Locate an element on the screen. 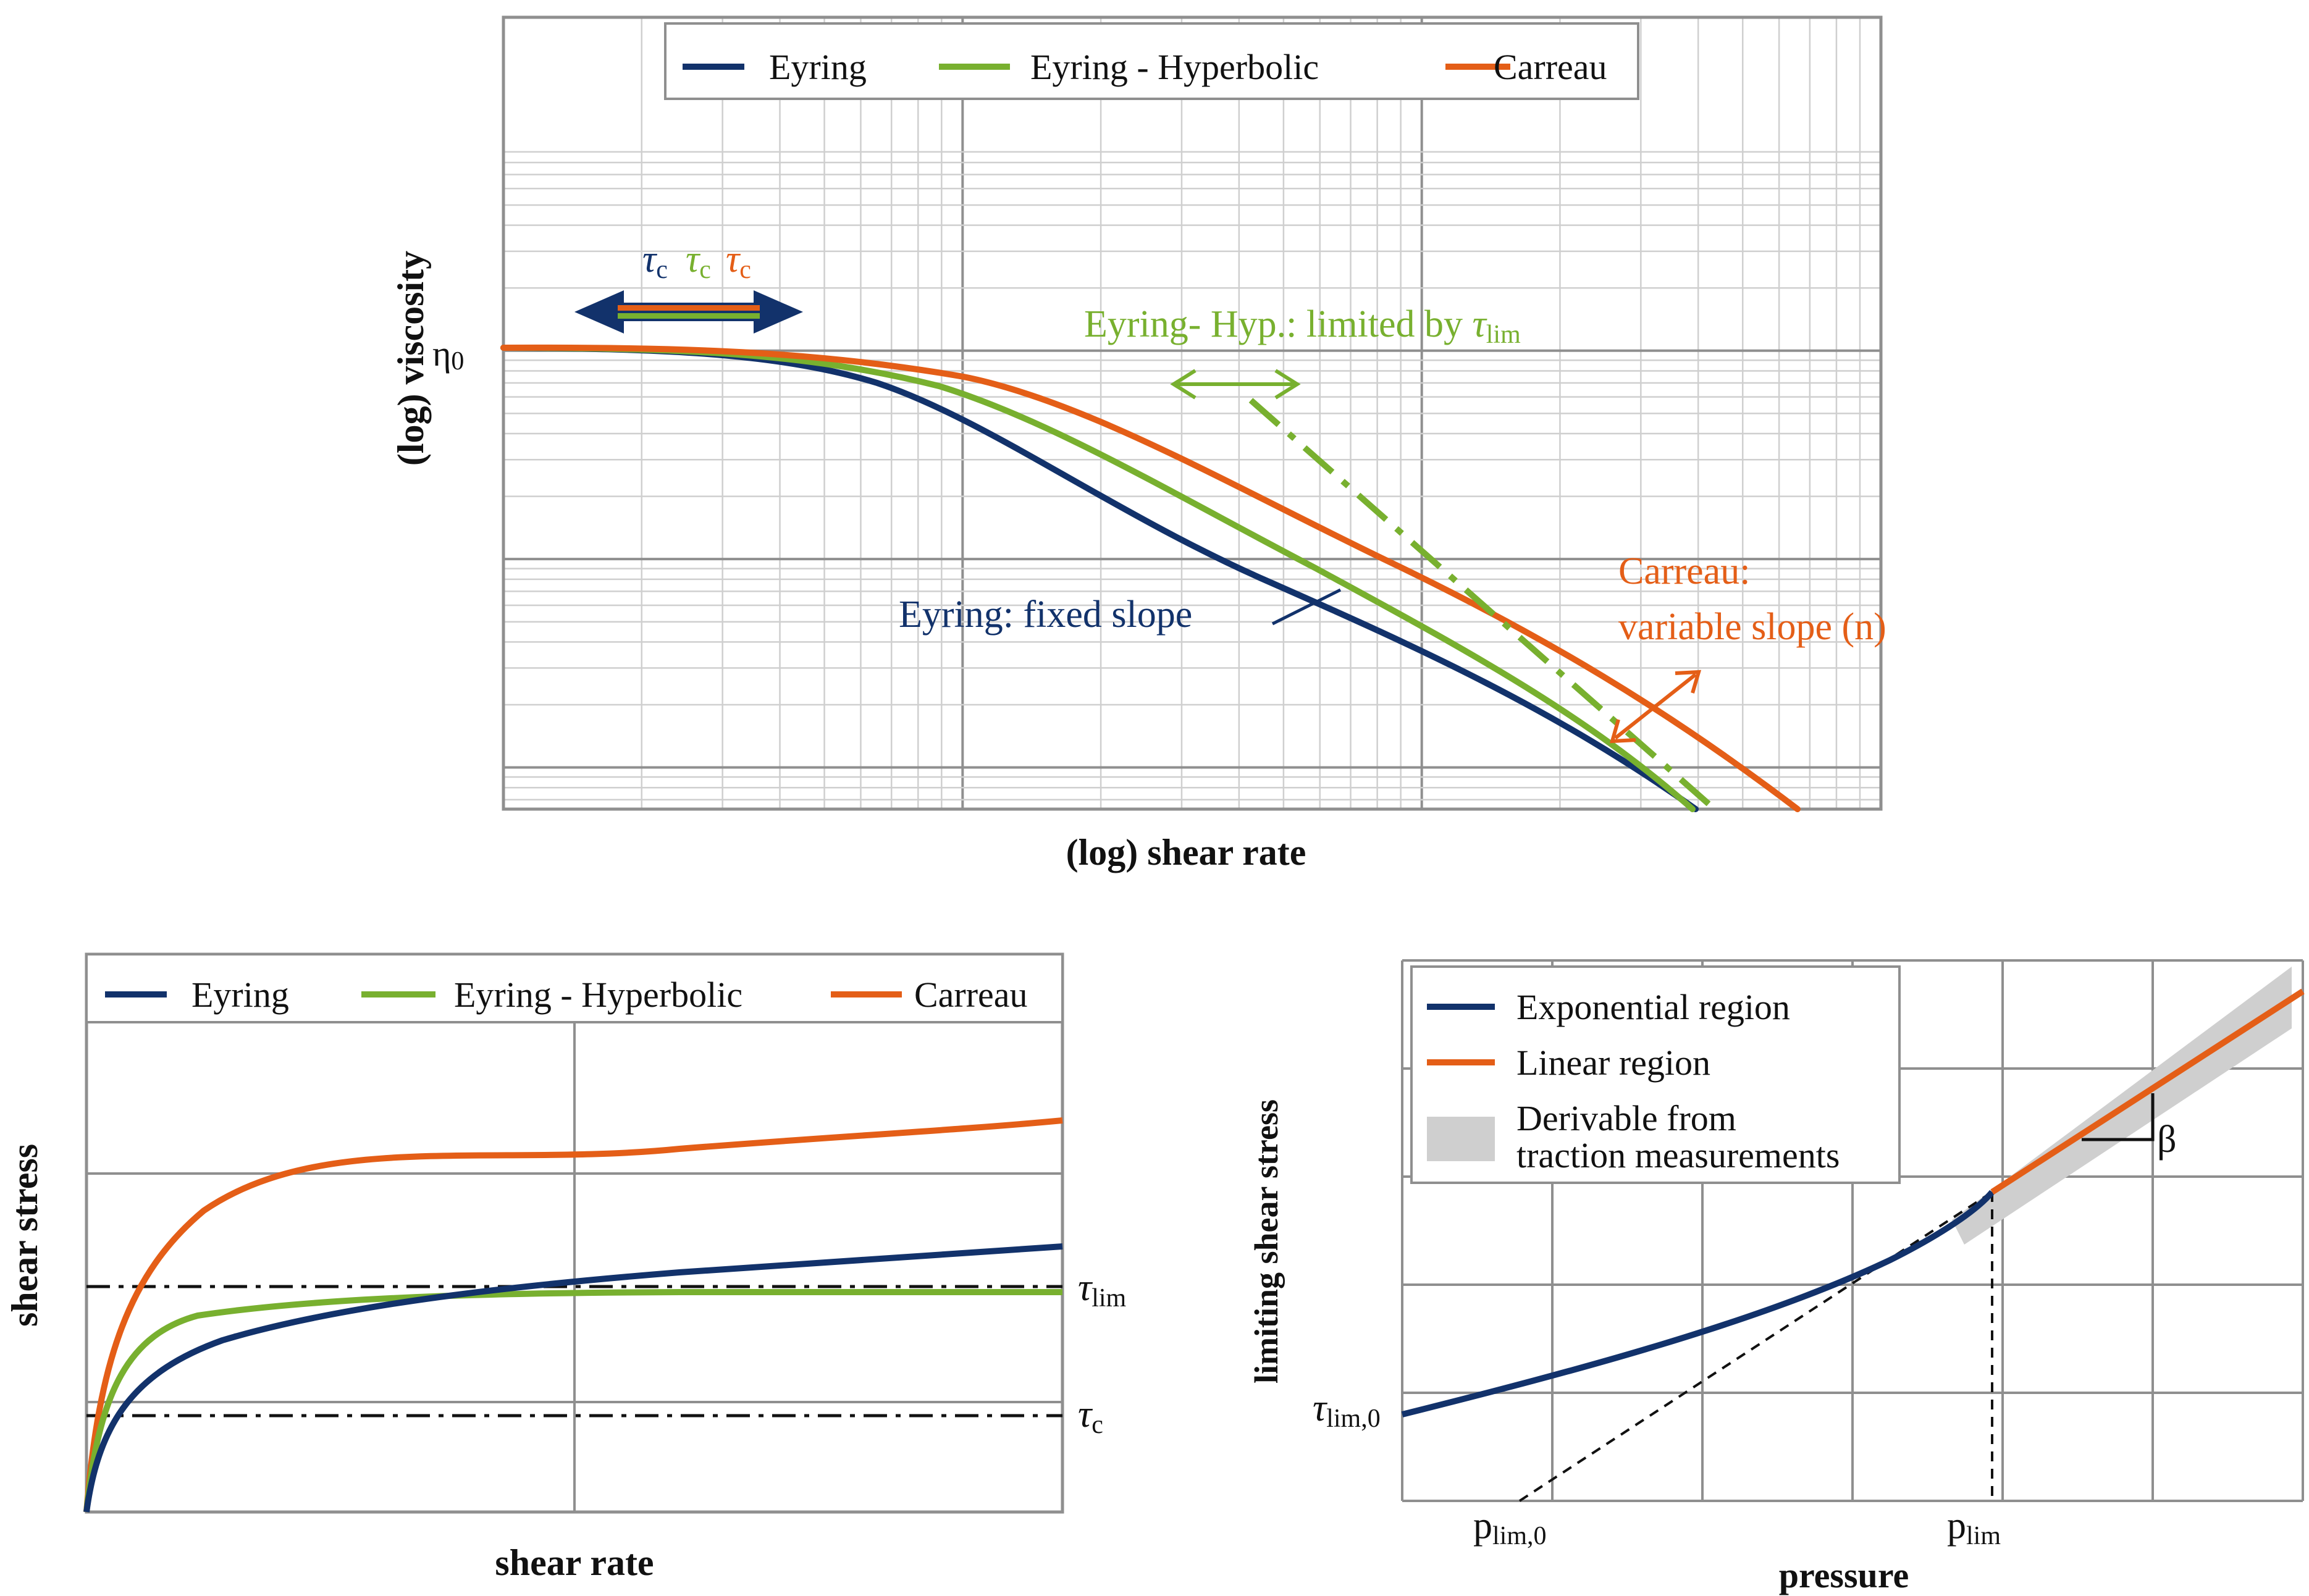  series-linear-region is located at coordinates (2148, 1091).